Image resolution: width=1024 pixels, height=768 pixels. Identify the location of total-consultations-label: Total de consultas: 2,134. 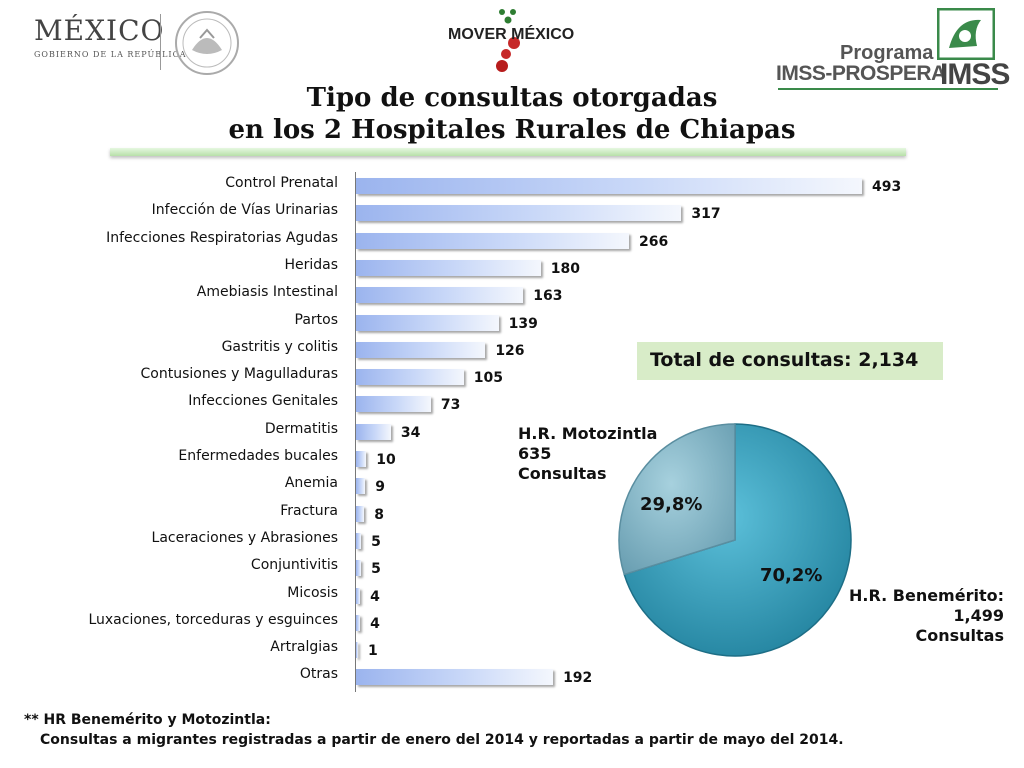
(784, 360).